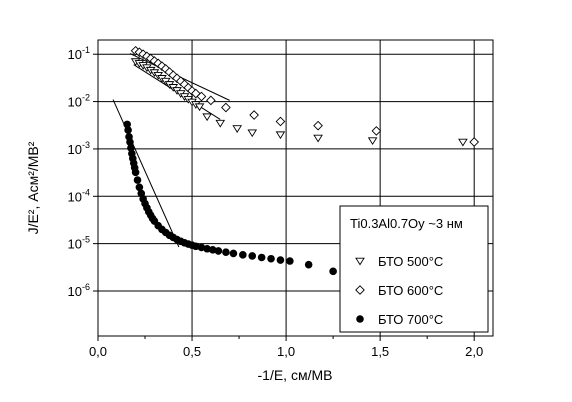 The width and height of the screenshot is (572, 402). Describe the element at coordinates (380, 351) in the screenshot. I see `x-tick-label: 1,5` at that location.